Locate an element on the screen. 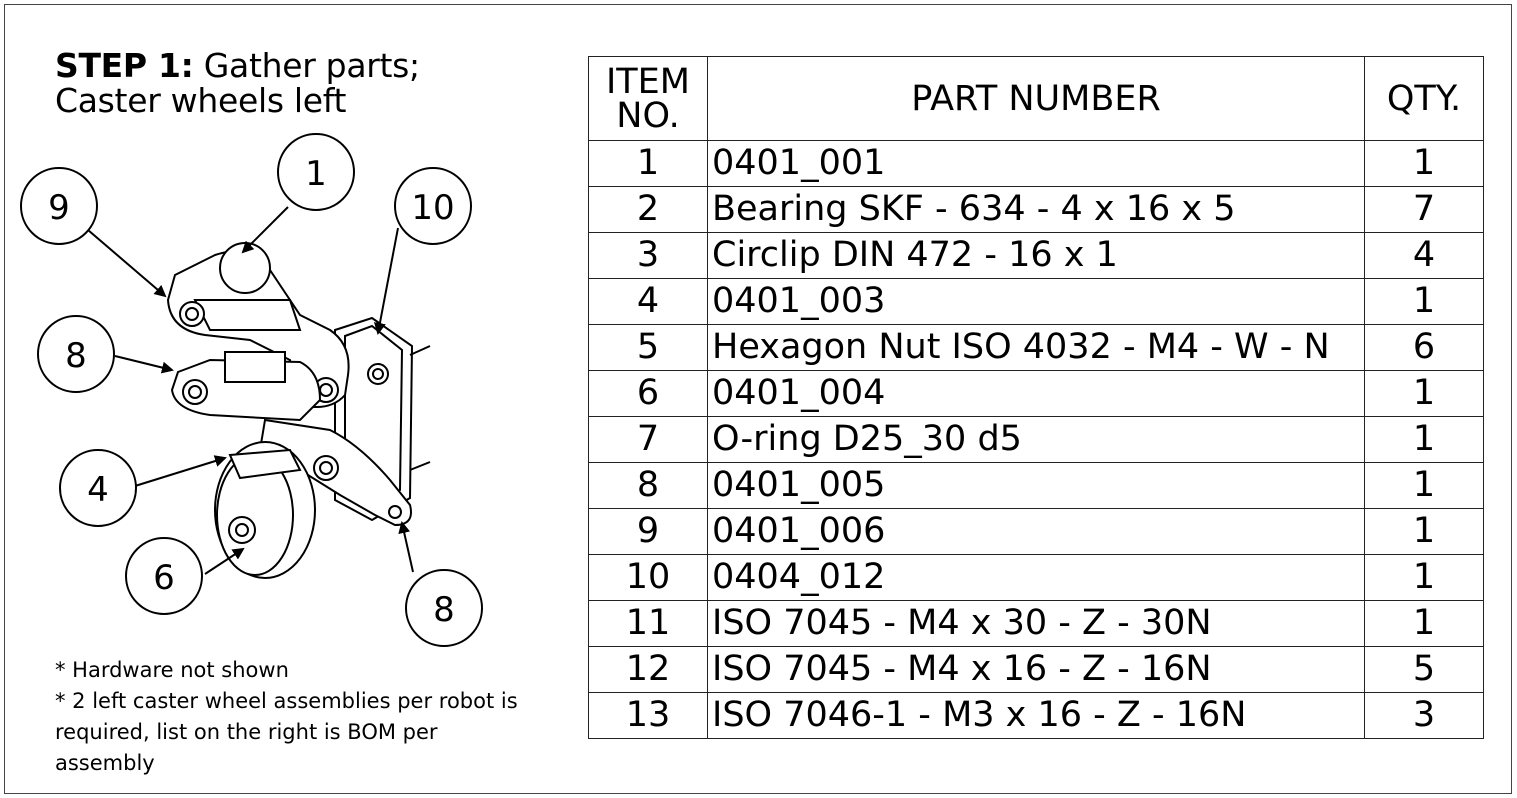  cell-qty: 5 is located at coordinates (1424, 669).